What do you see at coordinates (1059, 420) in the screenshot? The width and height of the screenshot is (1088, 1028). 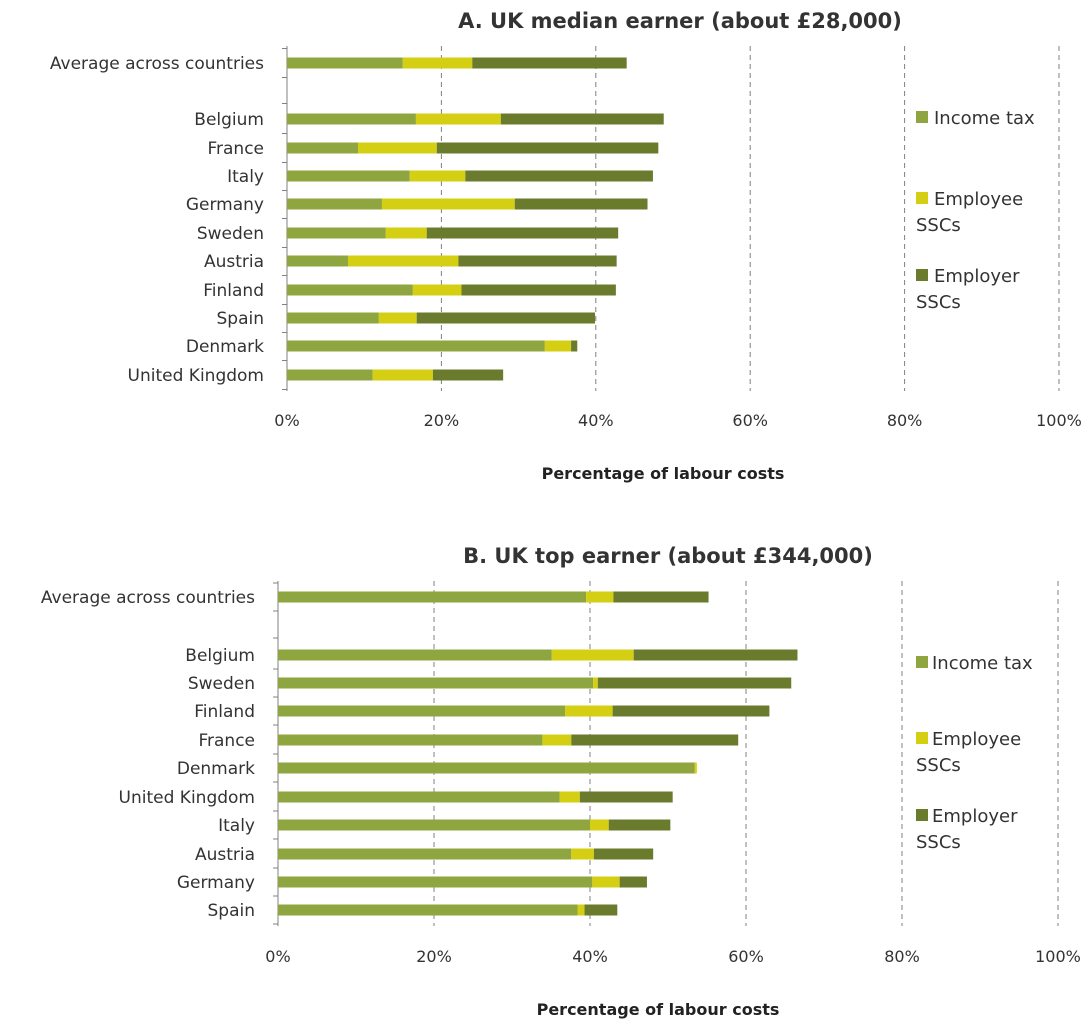 I see `x-tick-label: 100%` at bounding box center [1059, 420].